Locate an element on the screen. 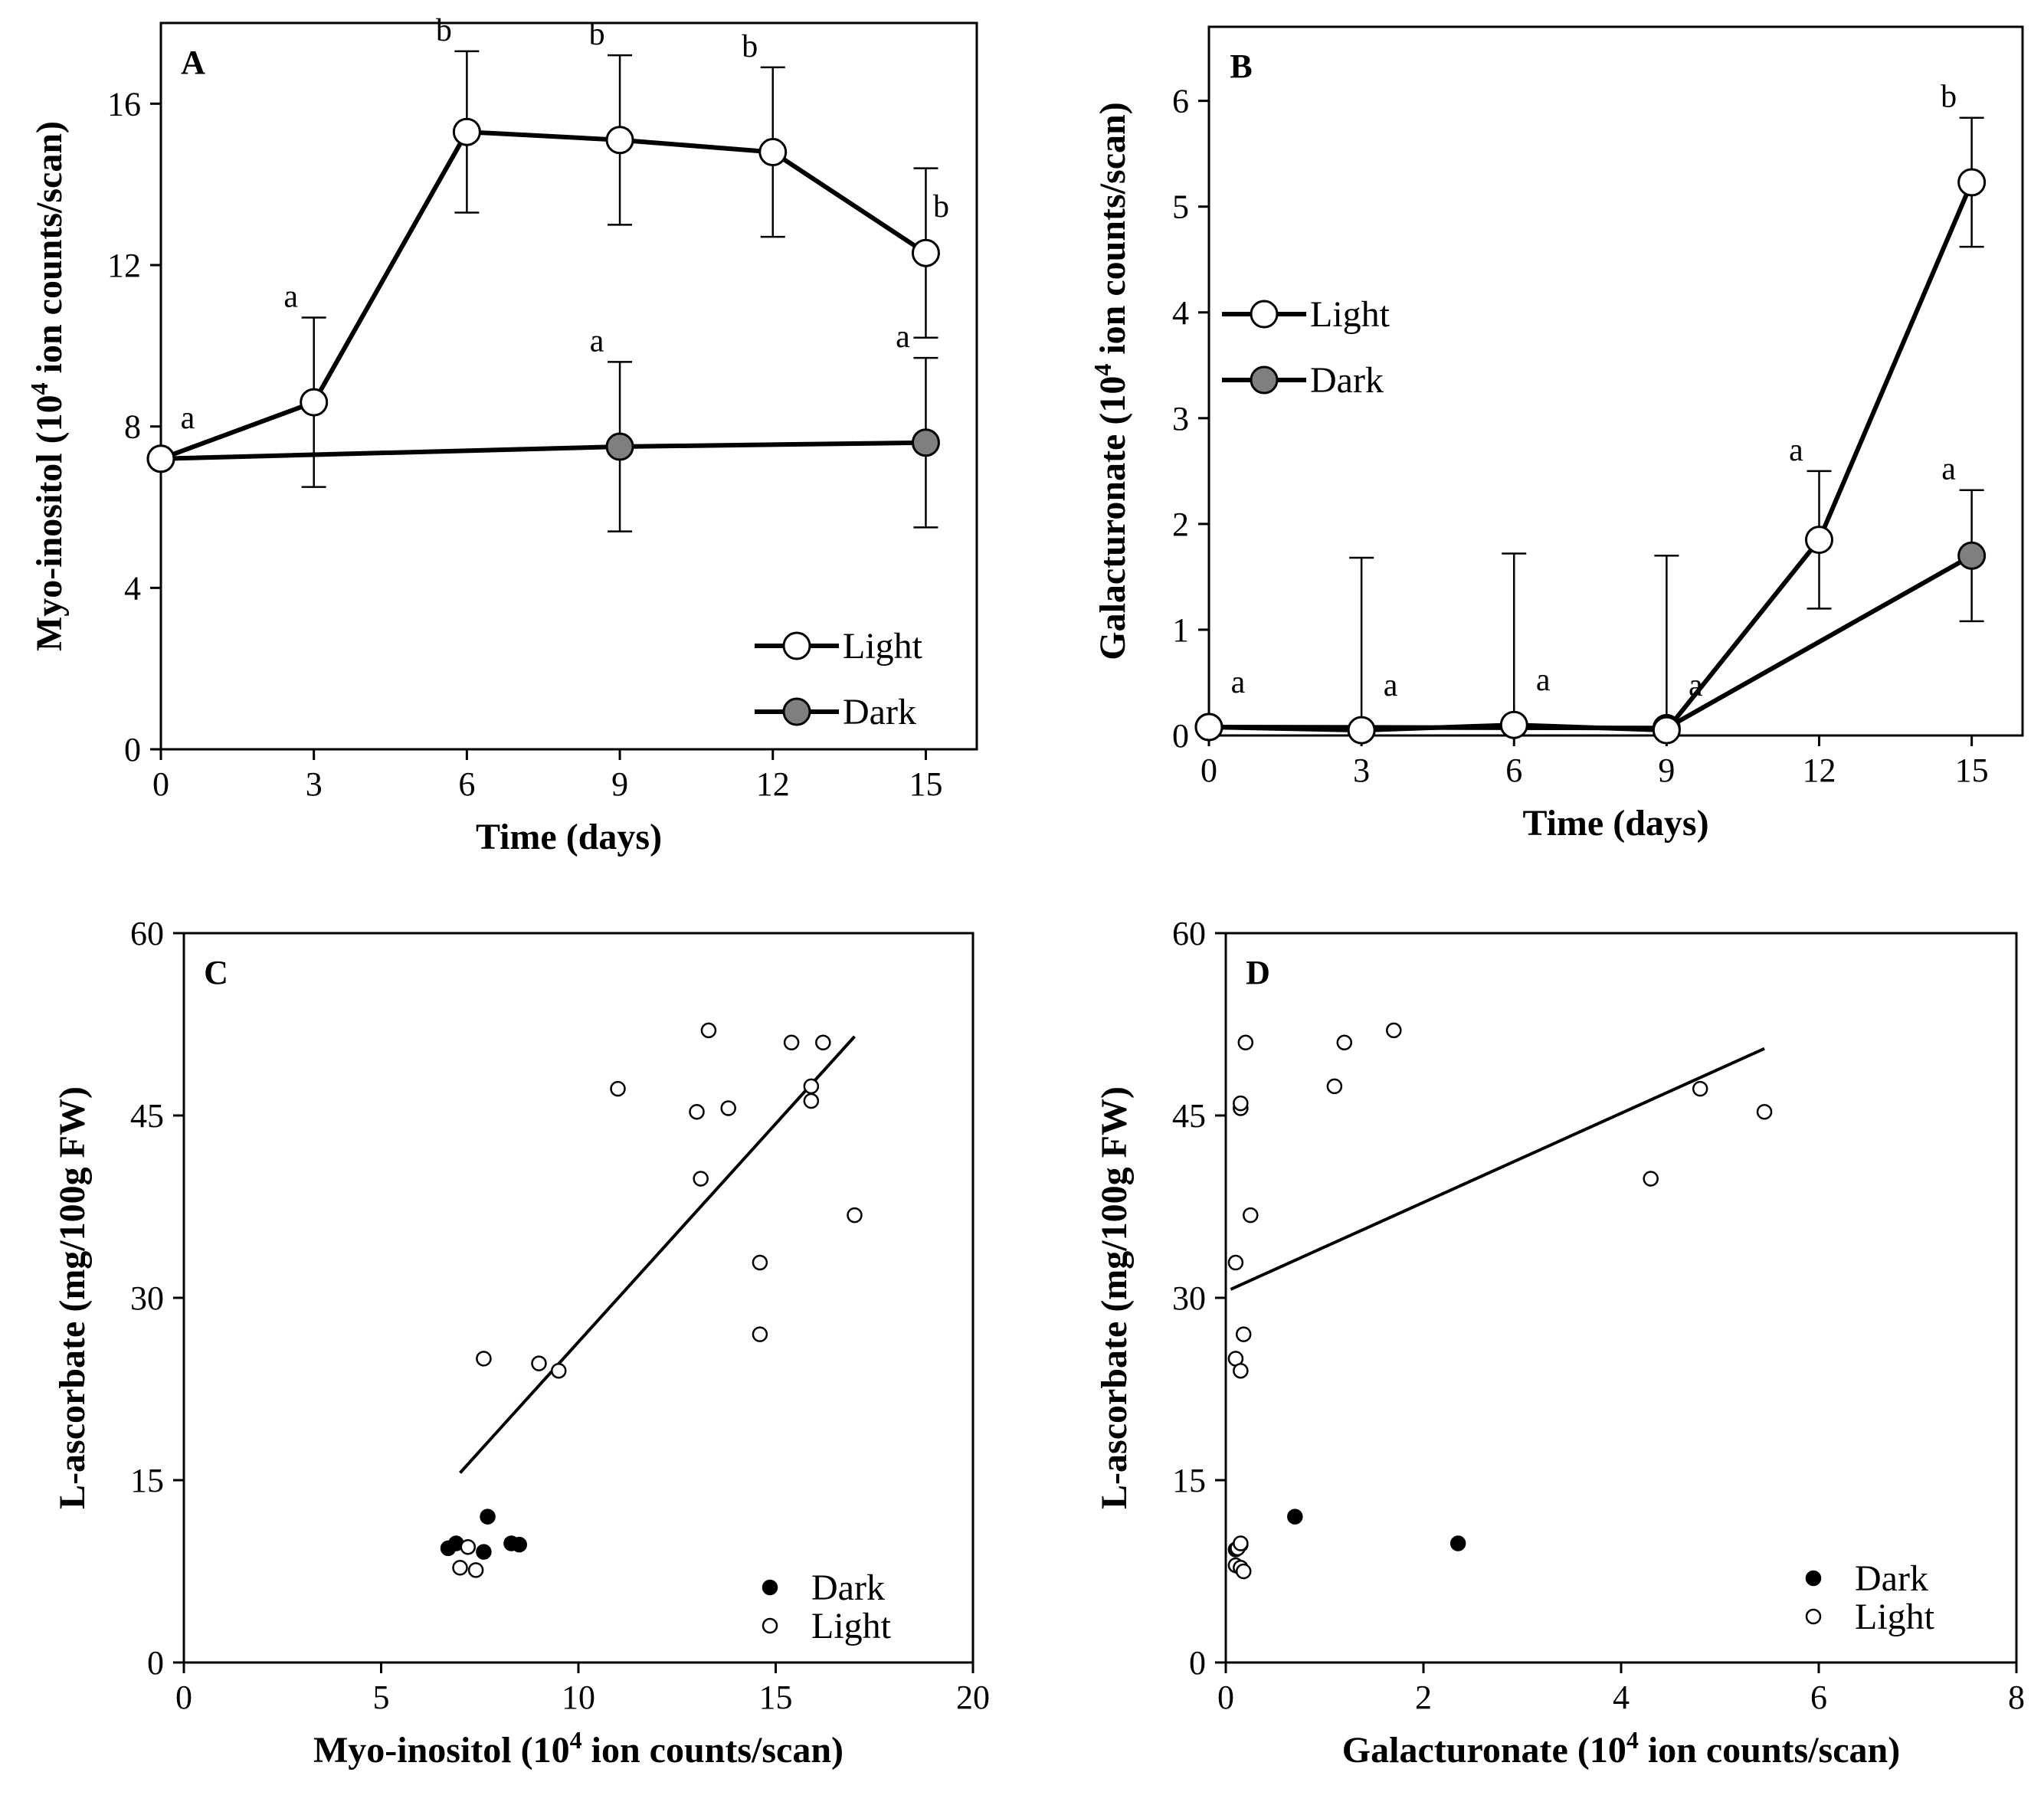  x-tick-label-B-1: 3 is located at coordinates (1361, 770).